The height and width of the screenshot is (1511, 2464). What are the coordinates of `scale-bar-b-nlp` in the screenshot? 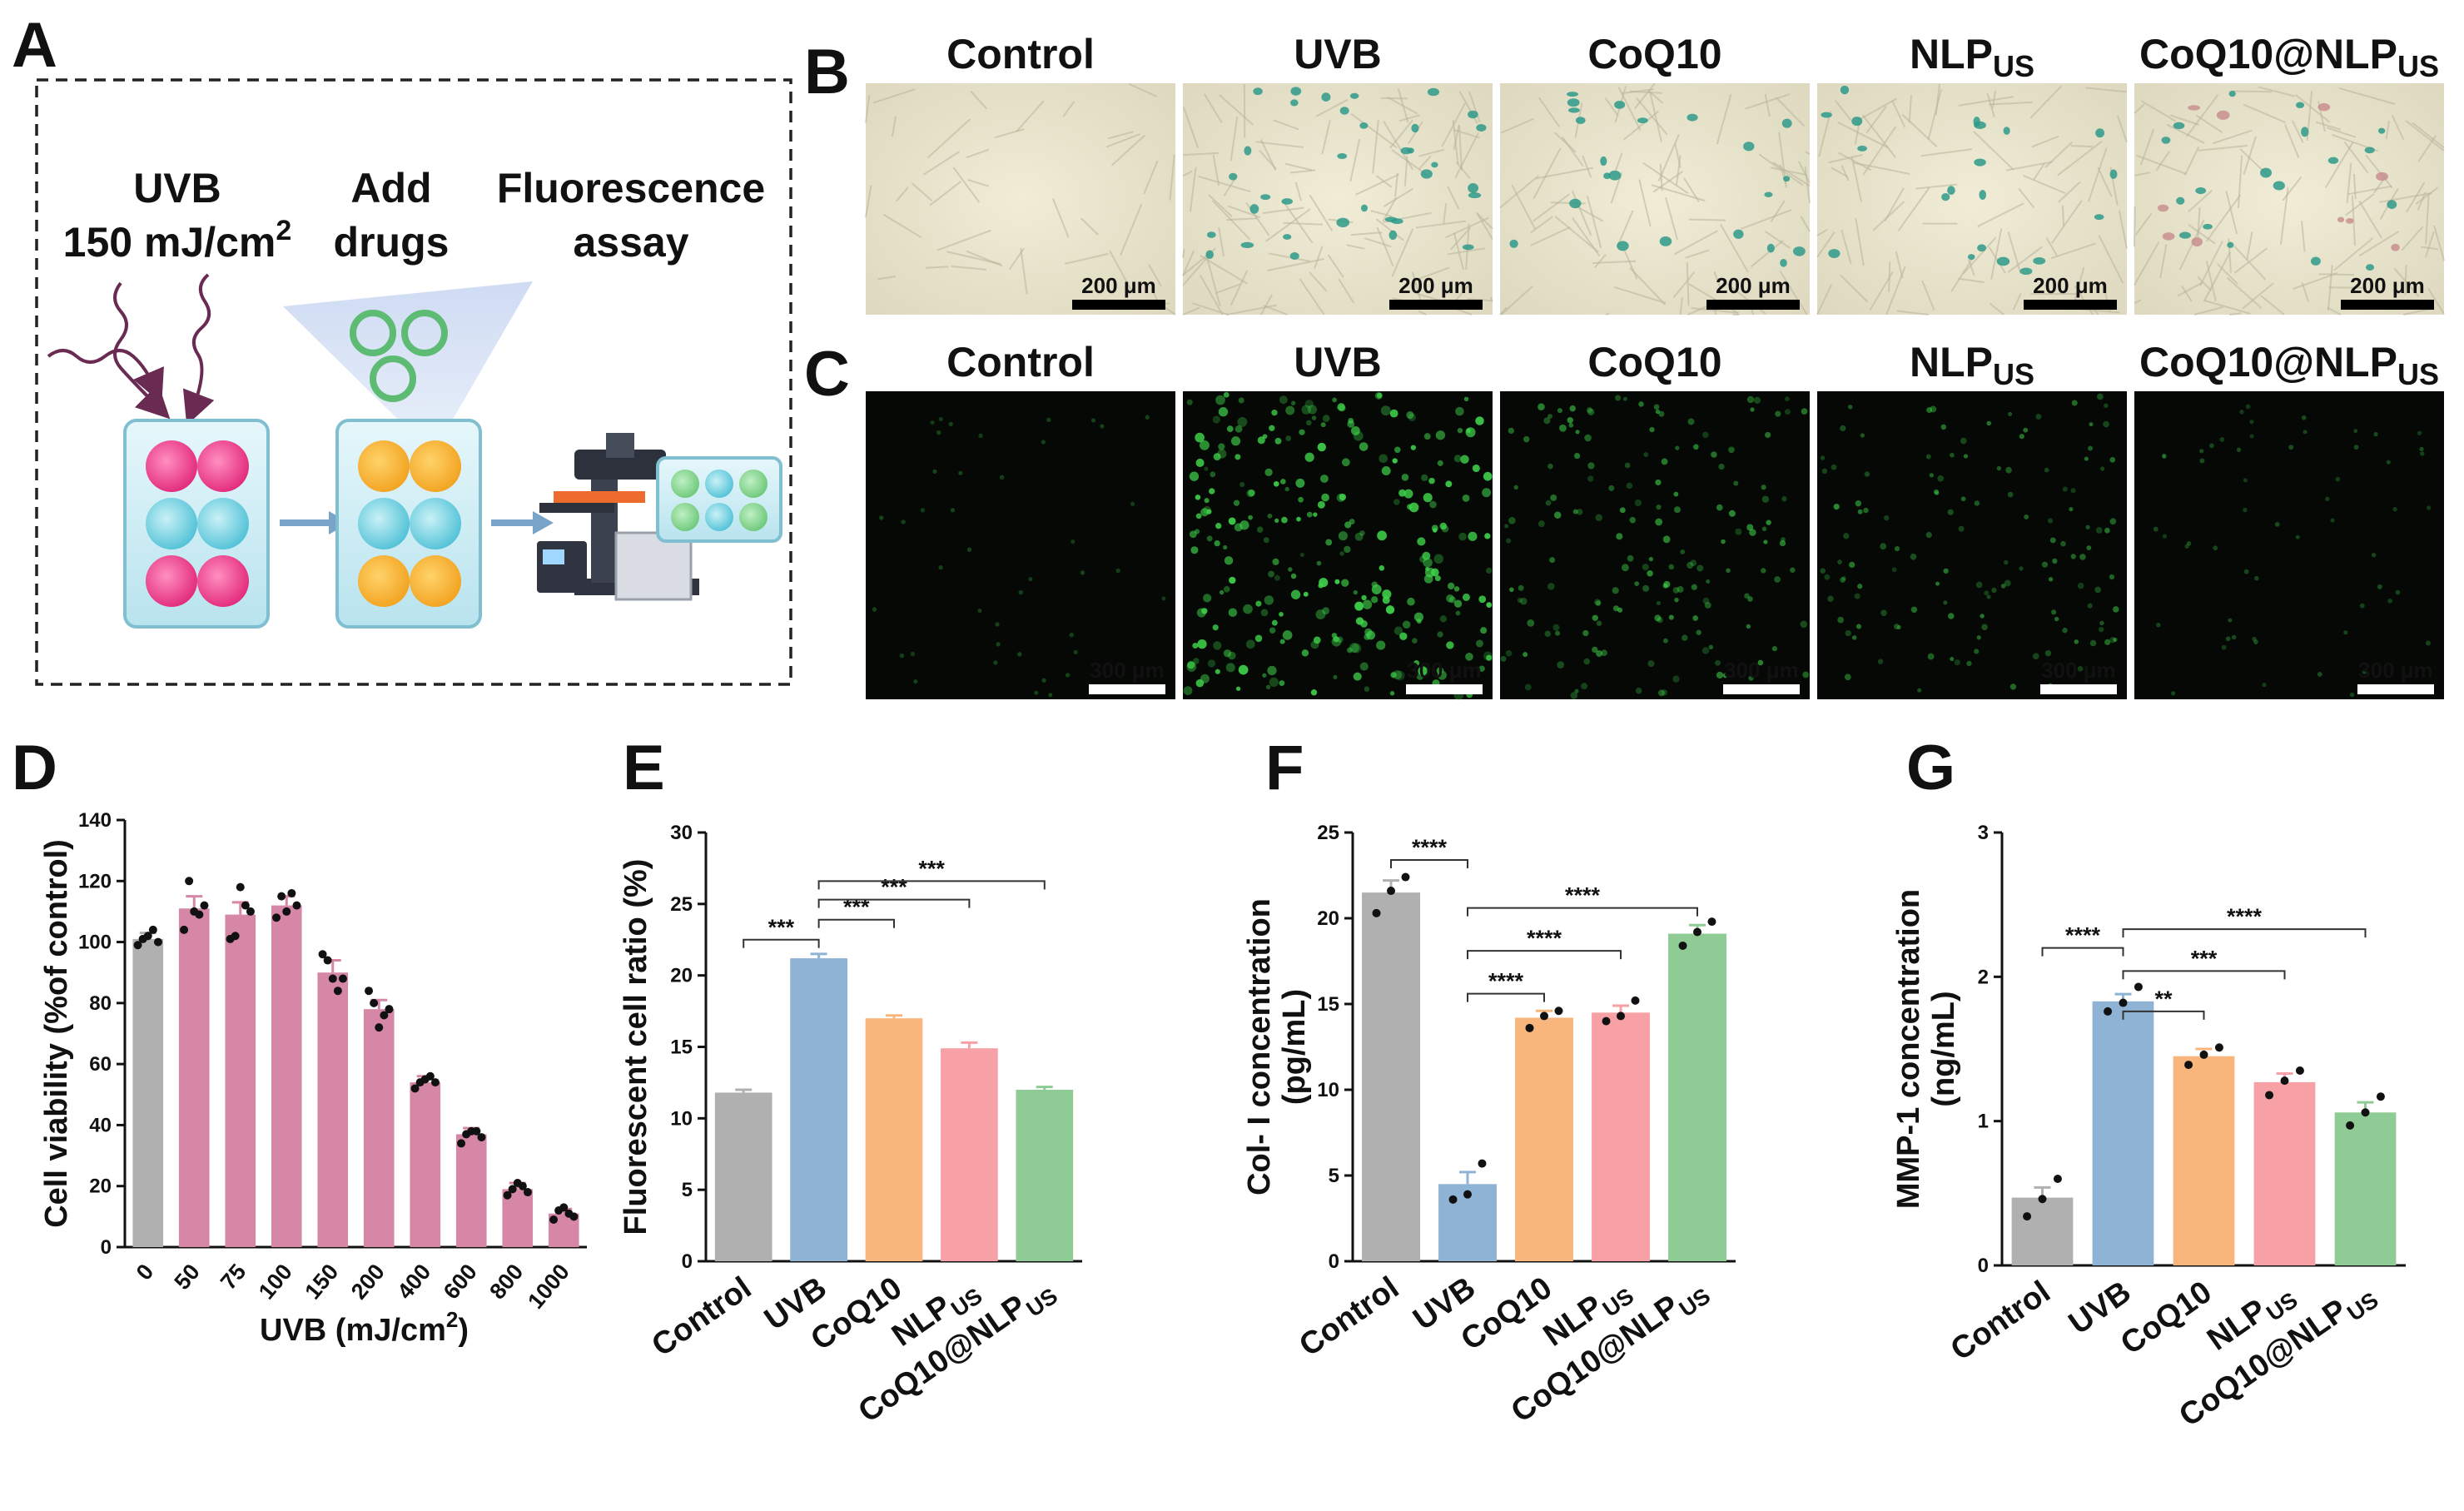 It's located at (2070, 305).